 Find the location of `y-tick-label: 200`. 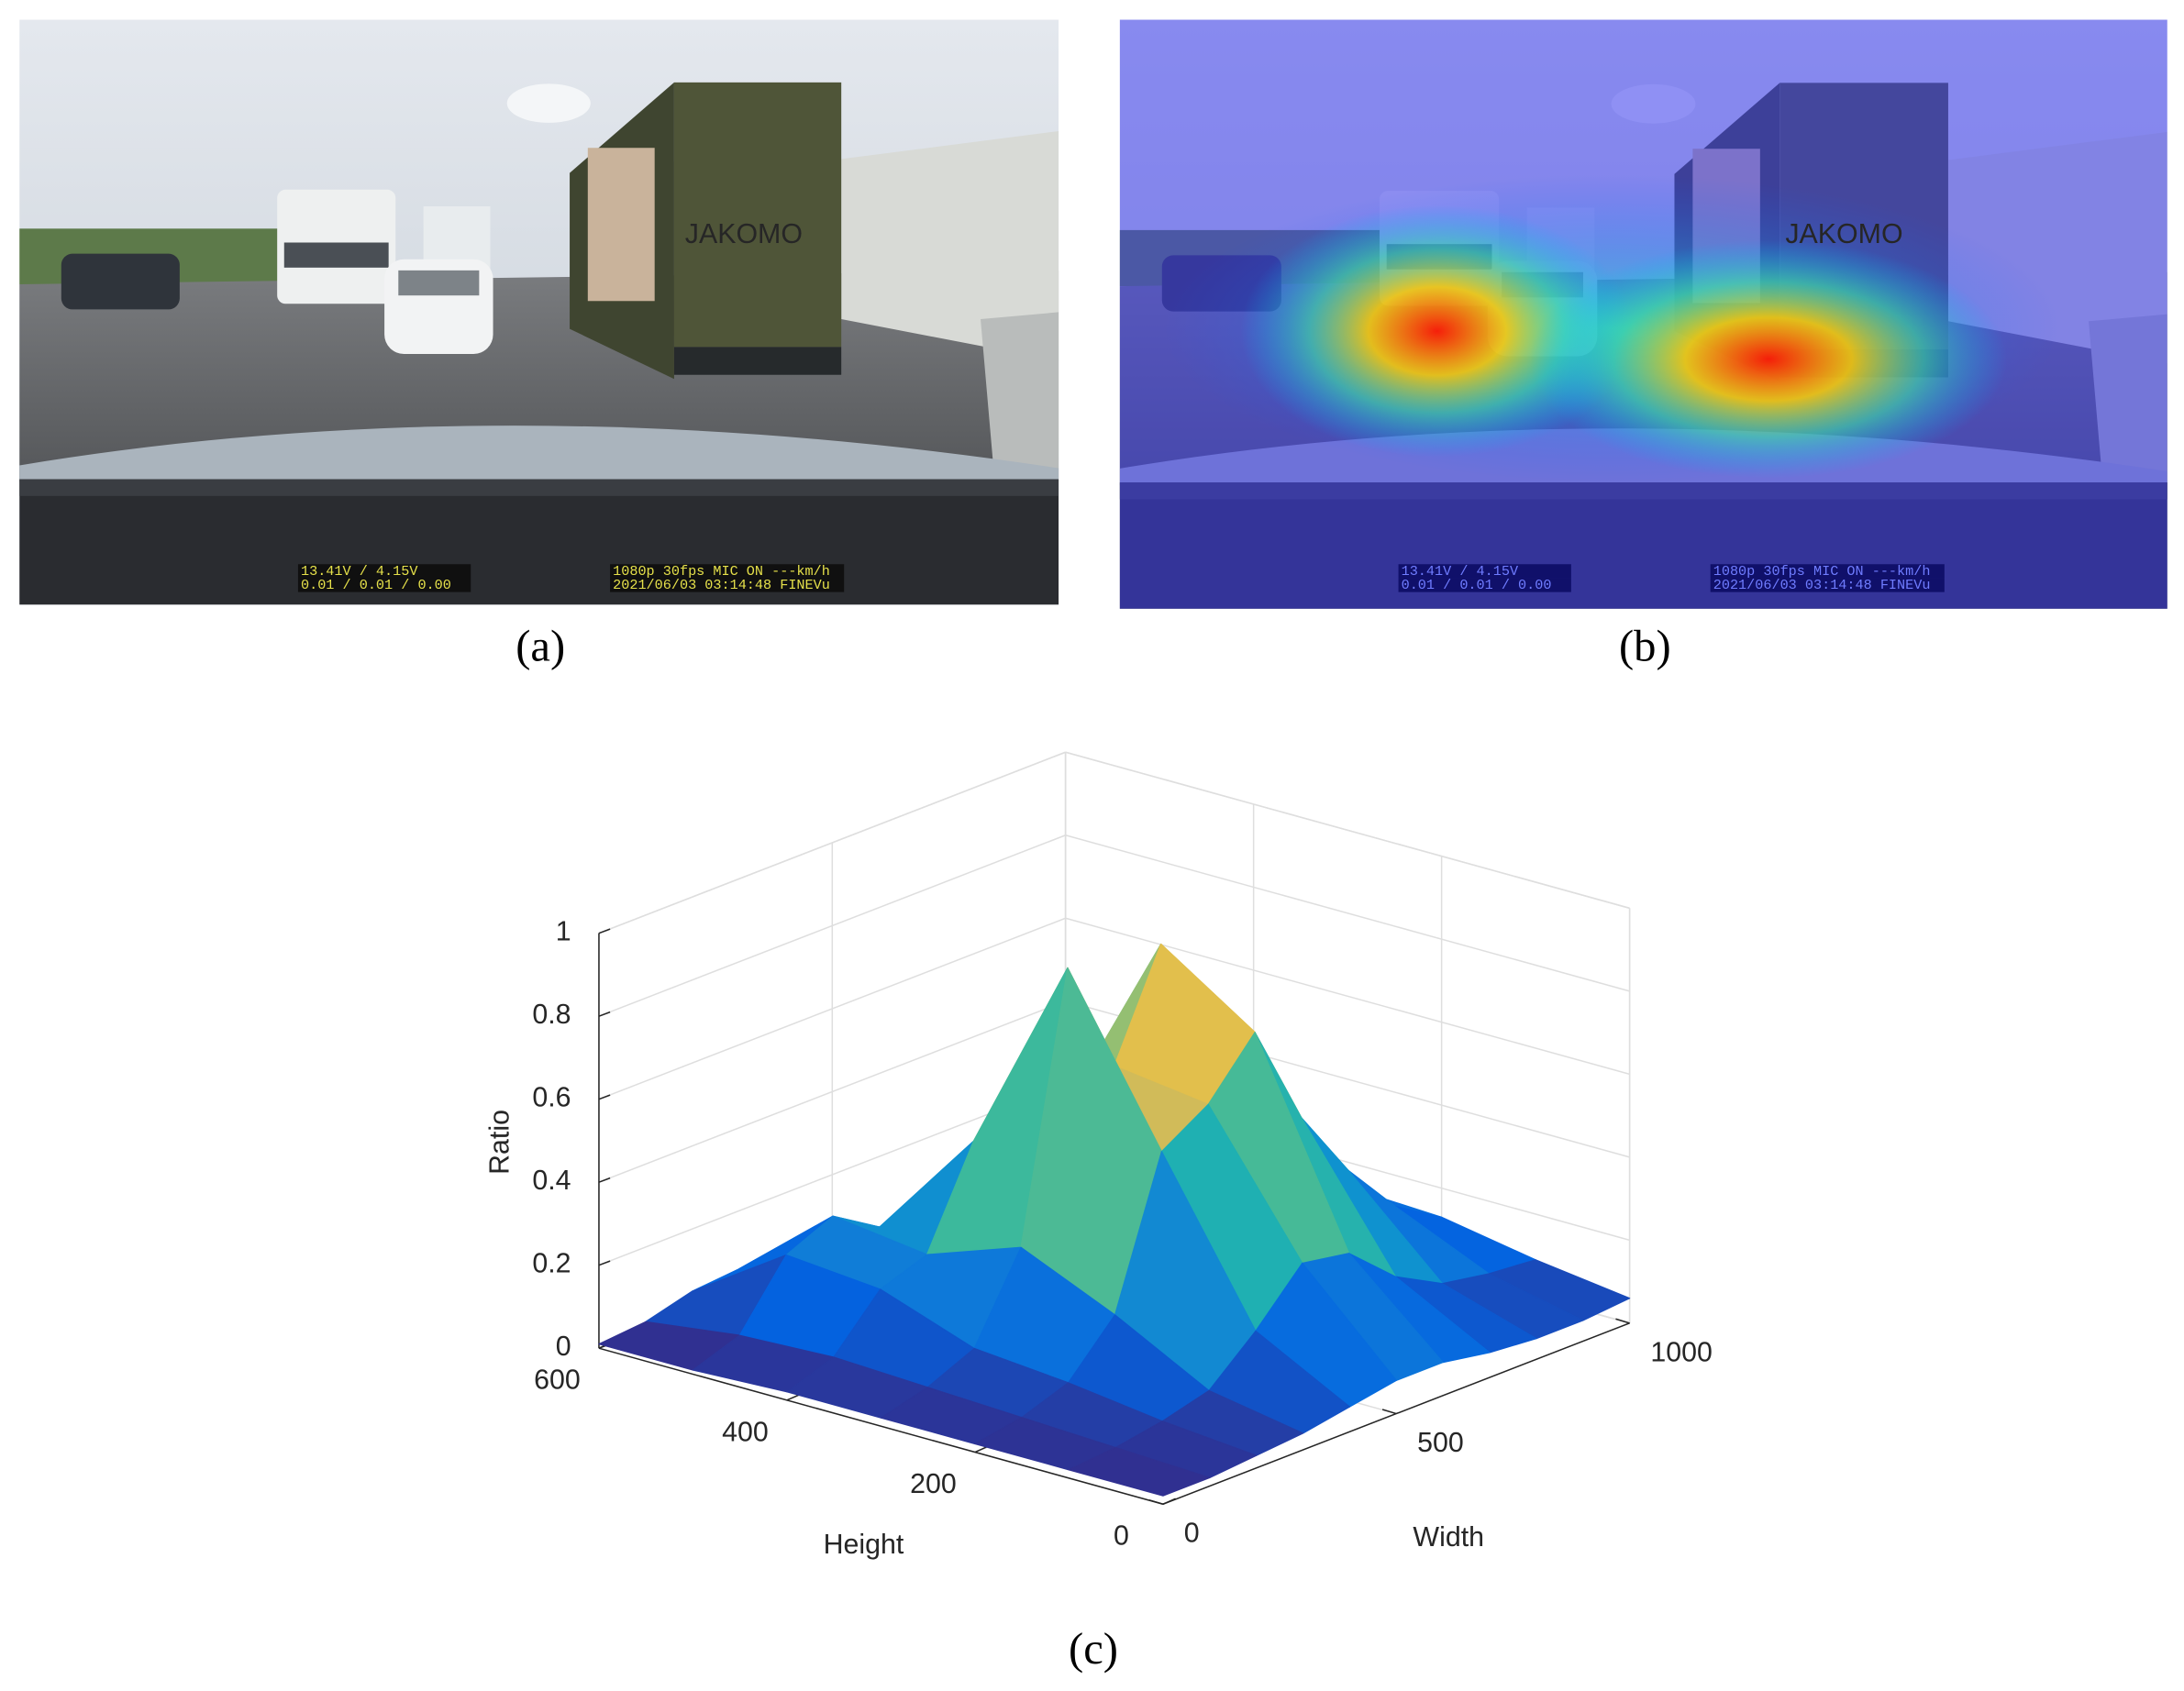

y-tick-label: 200 is located at coordinates (933, 1484).